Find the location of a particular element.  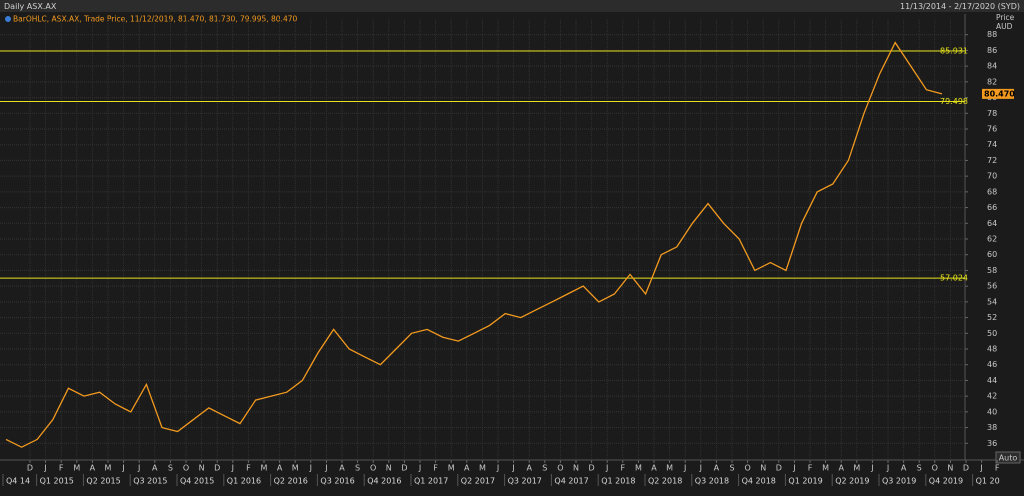

quarter-label: Q2 2019 is located at coordinates (852, 481).